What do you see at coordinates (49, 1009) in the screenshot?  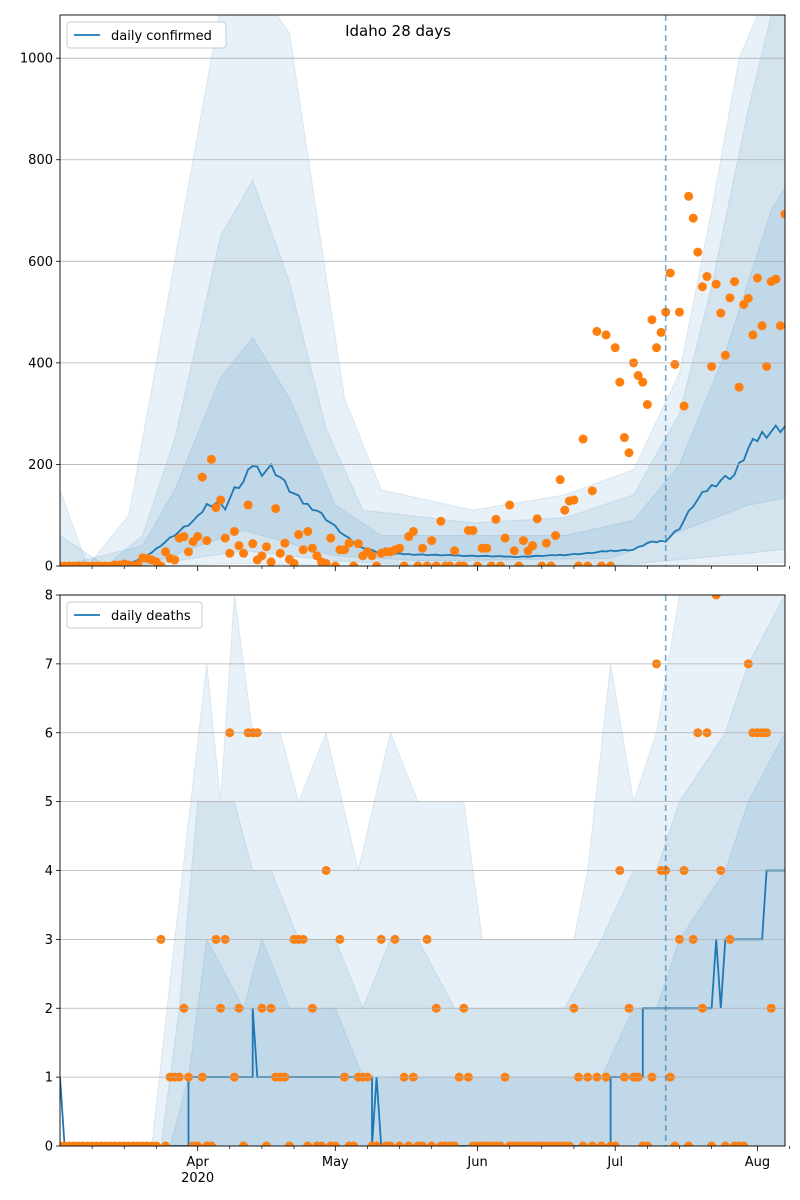 I see `y-tick-label: 2` at bounding box center [49, 1009].